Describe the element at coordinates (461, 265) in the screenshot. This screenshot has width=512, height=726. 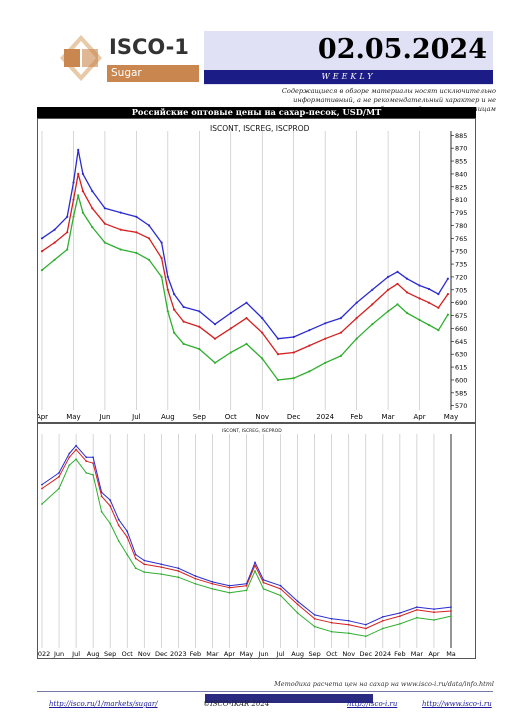
I see `y-tick-label: 735` at that location.